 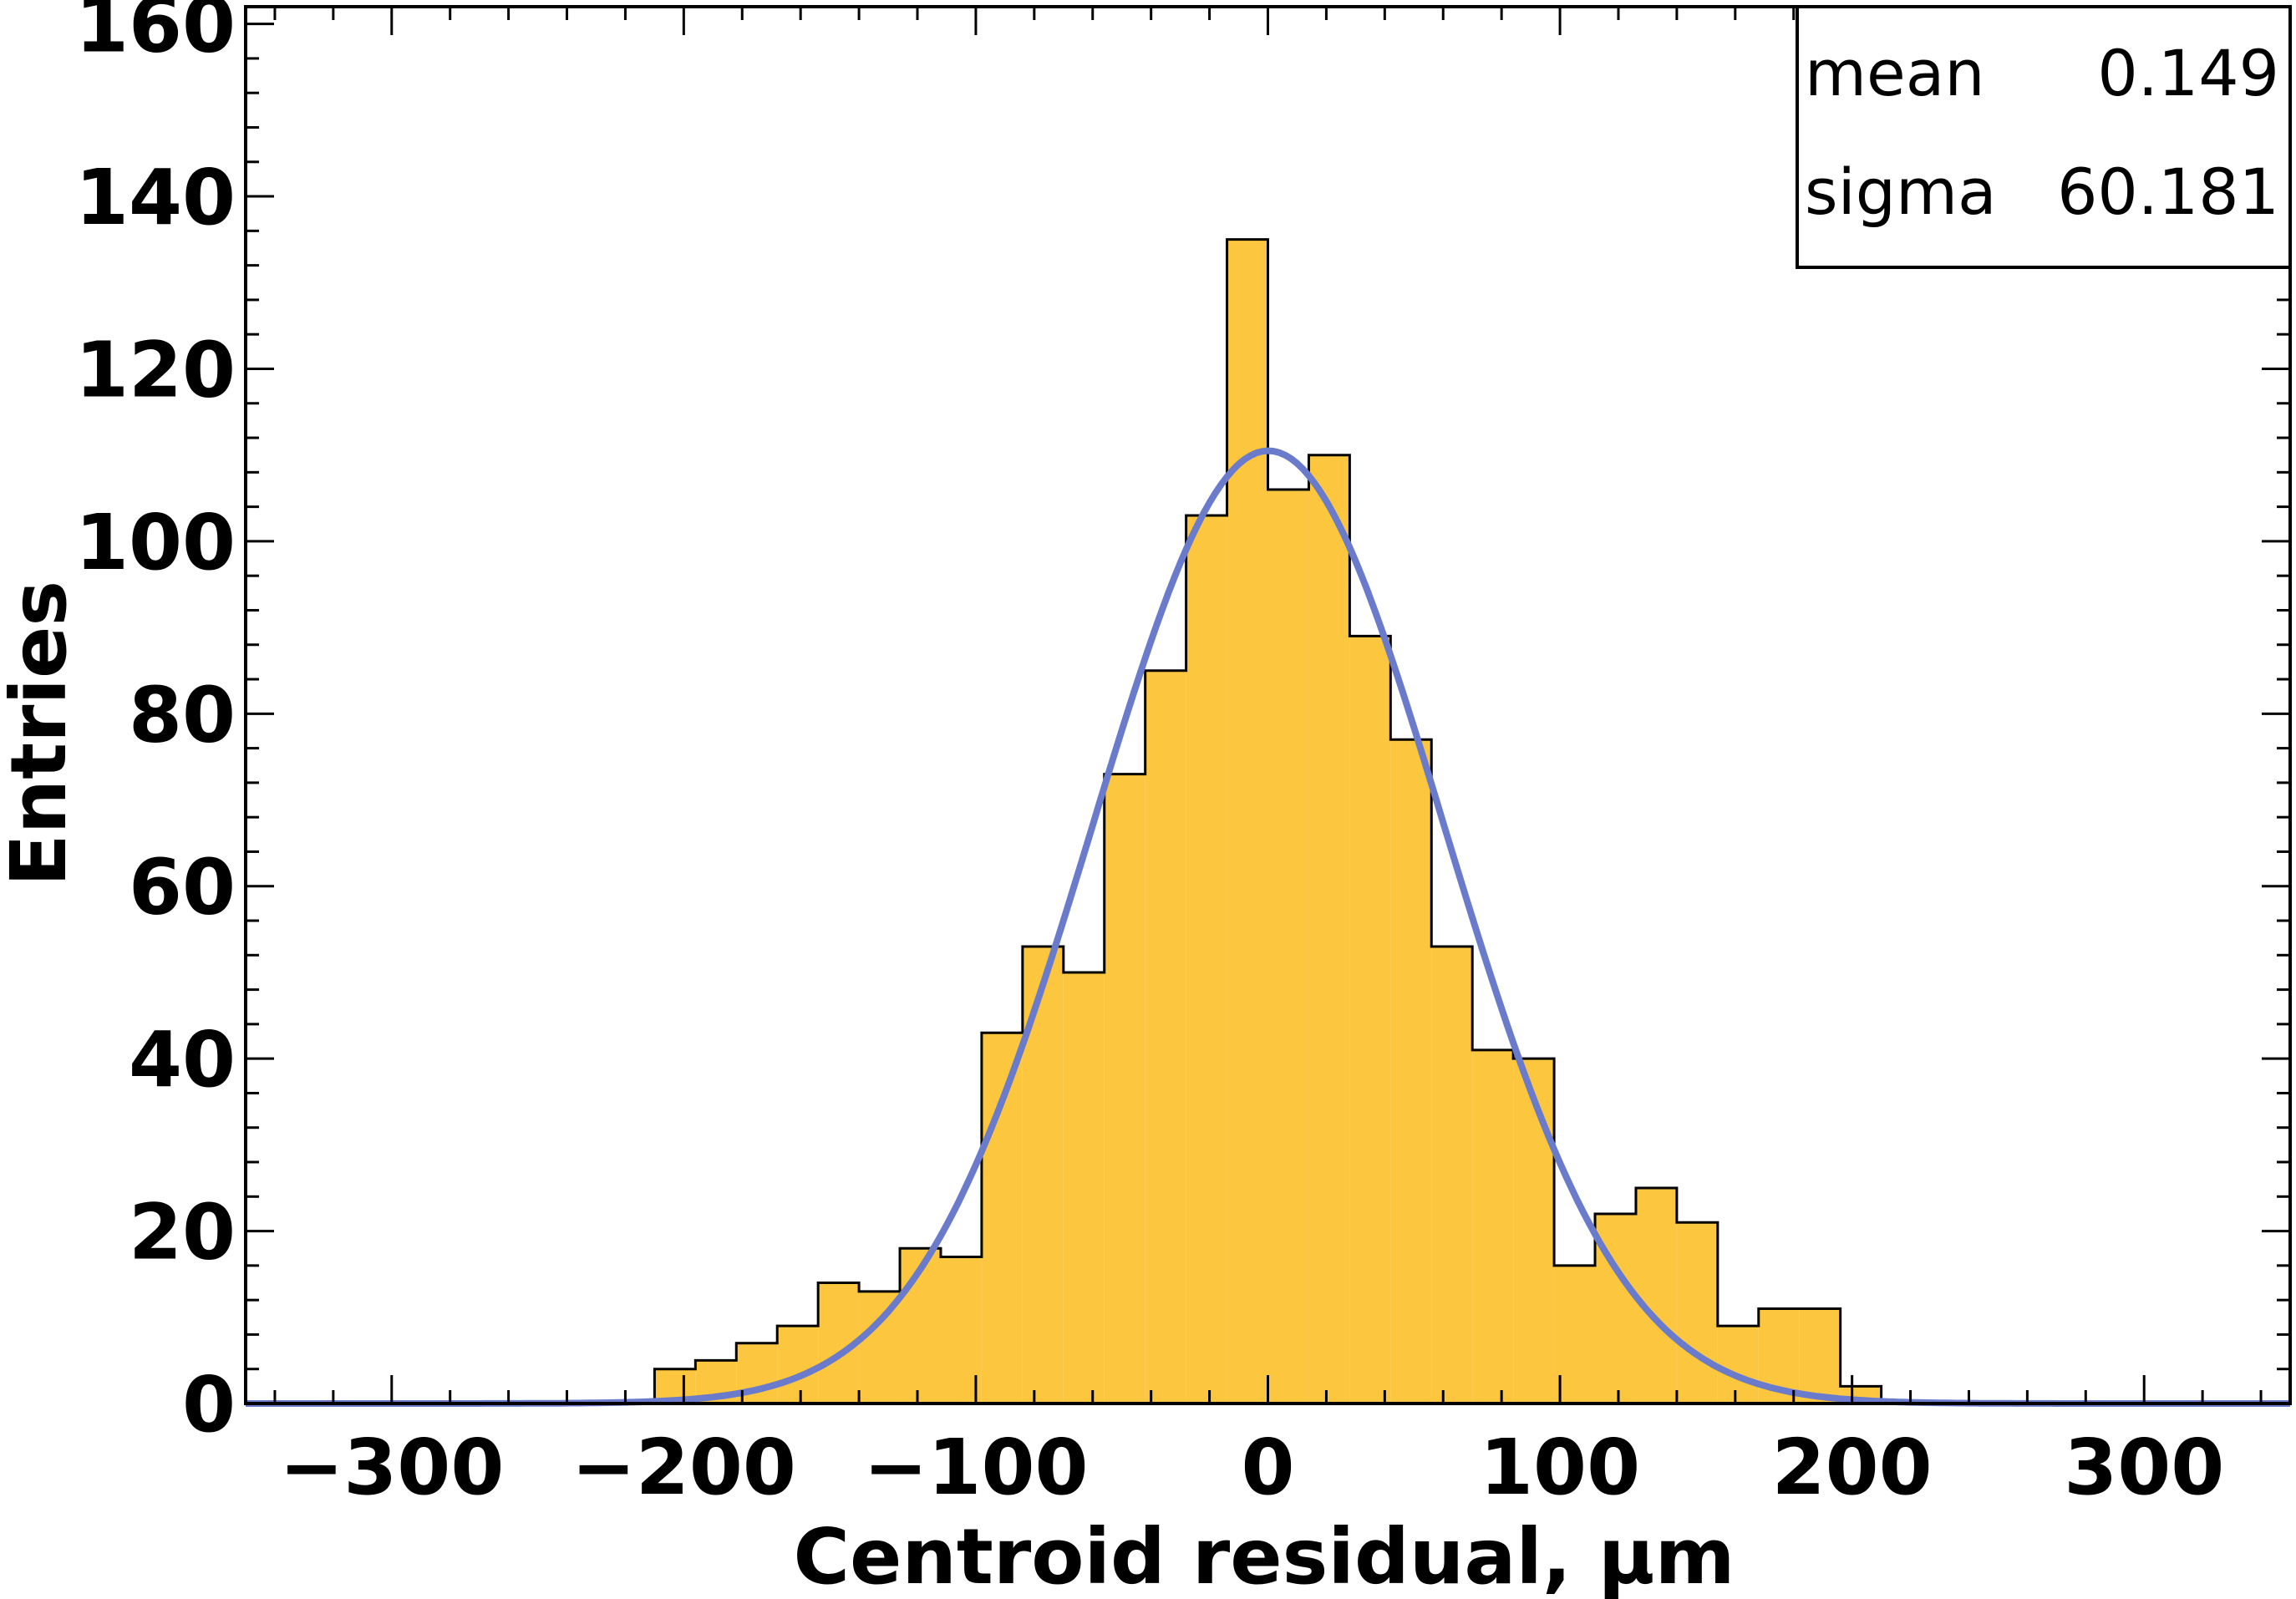 What do you see at coordinates (155, 197) in the screenshot?
I see `y-tick-label: 140` at bounding box center [155, 197].